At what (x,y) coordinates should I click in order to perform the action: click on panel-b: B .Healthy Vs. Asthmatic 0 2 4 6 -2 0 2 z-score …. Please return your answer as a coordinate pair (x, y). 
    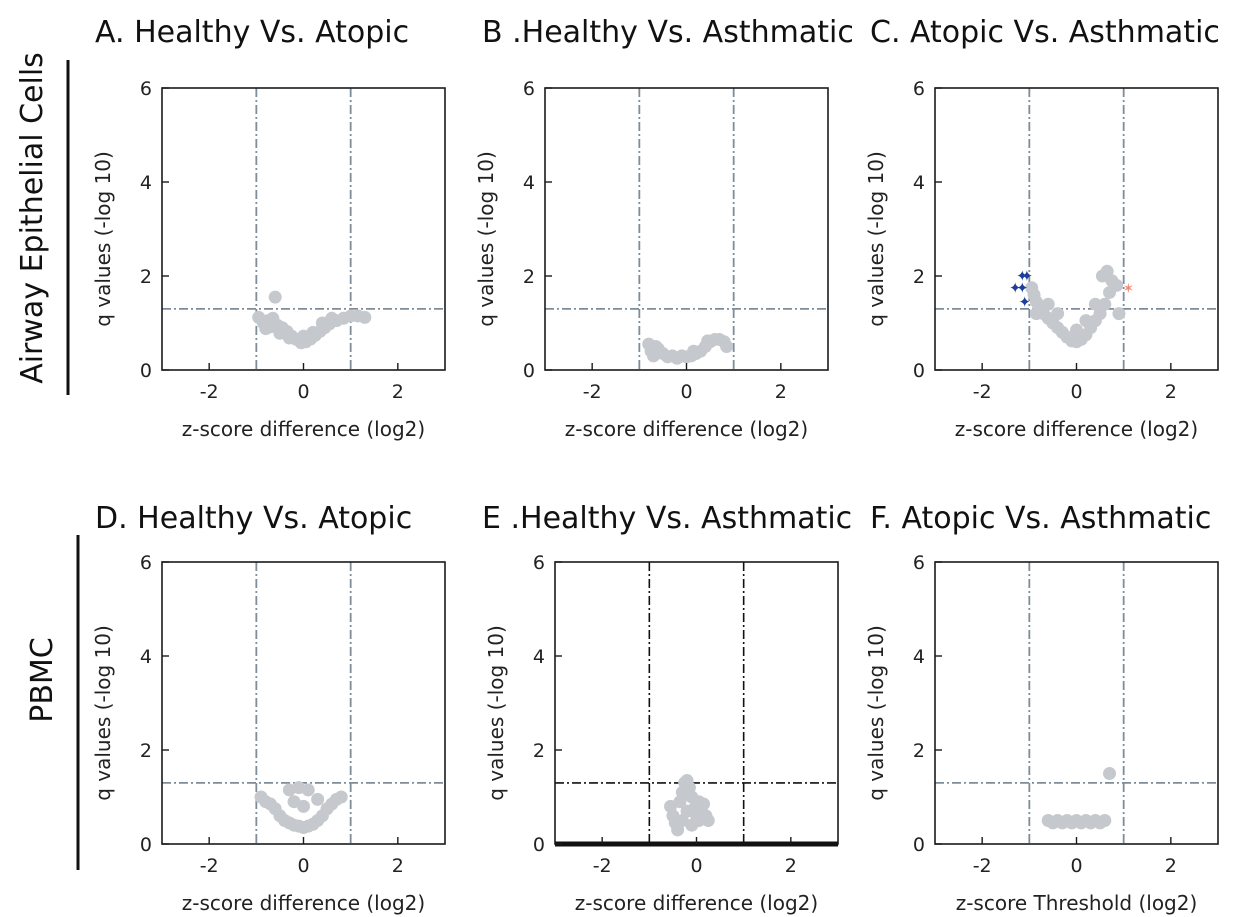
    Looking at the image, I should click on (664, 228).